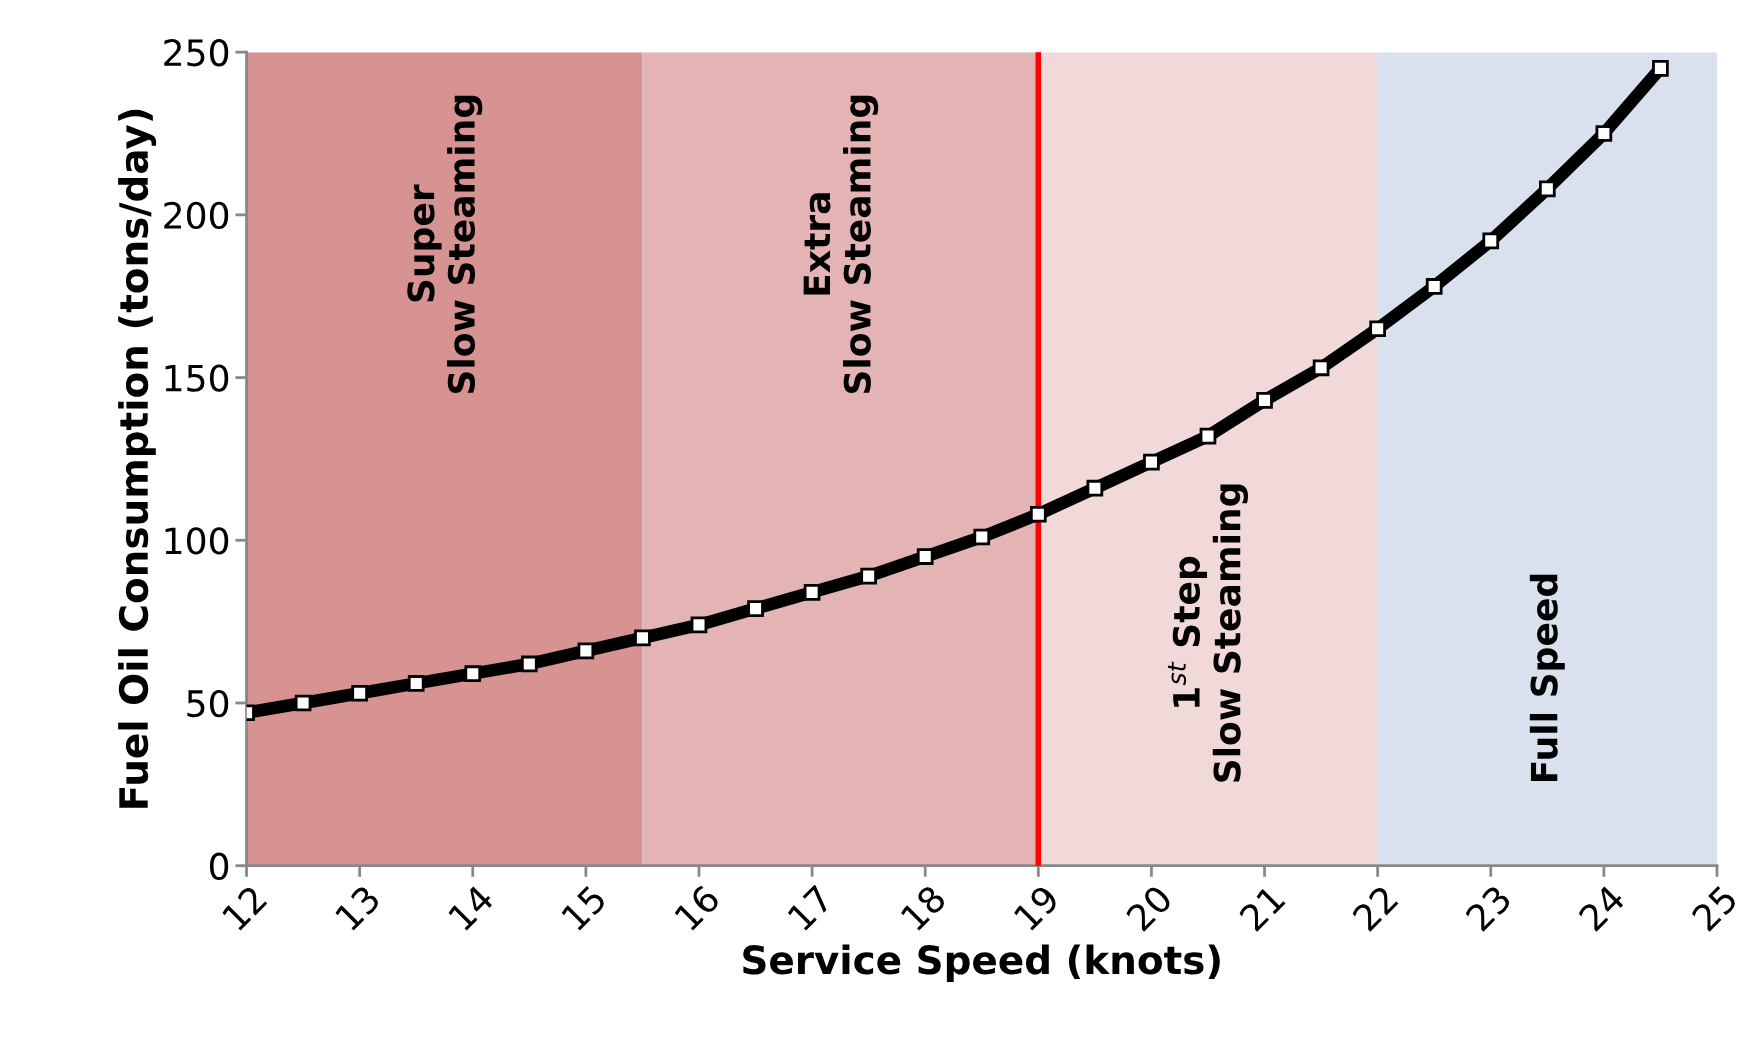 This screenshot has height=1043, width=1761. Describe the element at coordinates (197, 541) in the screenshot. I see `y-tick-label: 100` at that location.